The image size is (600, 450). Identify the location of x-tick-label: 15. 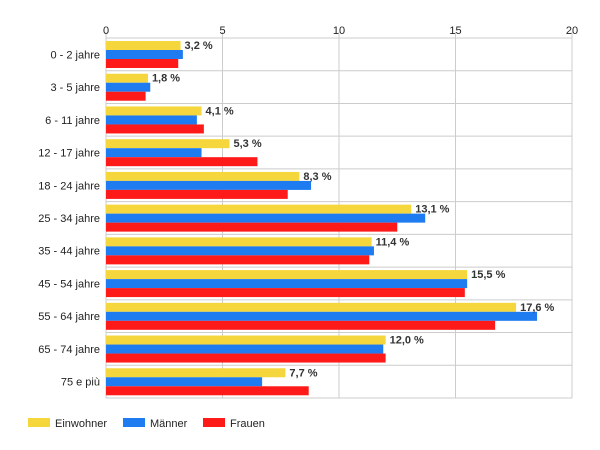
(455, 31).